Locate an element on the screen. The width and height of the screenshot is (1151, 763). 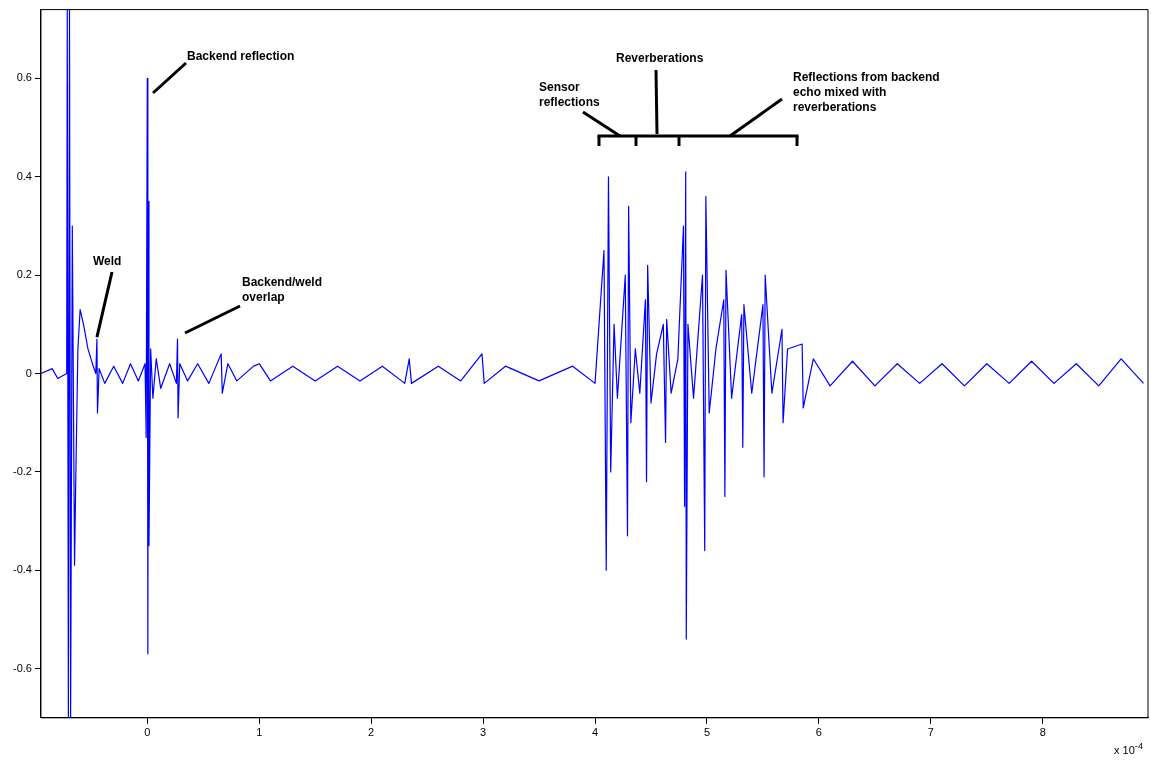
annotation: Backend reflection is located at coordinates (241, 56).